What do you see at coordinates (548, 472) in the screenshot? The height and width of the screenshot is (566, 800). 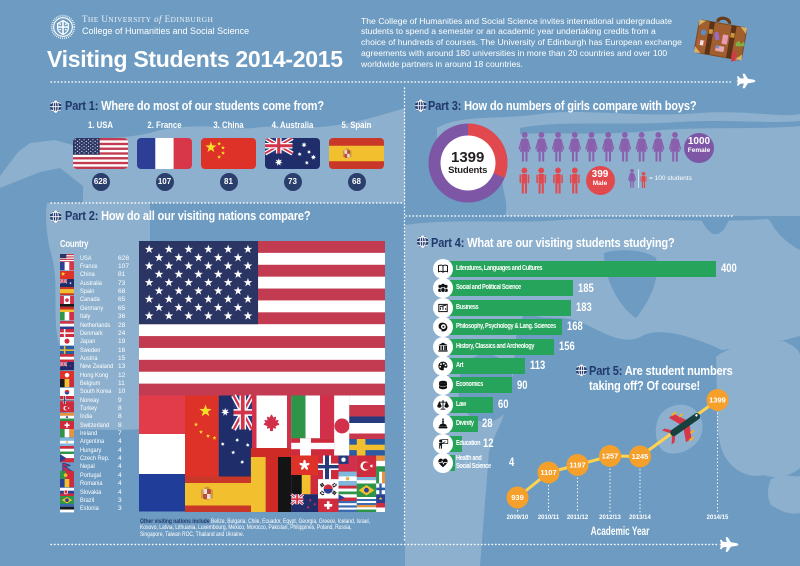 I see `svg-text: 1107` at bounding box center [548, 472].